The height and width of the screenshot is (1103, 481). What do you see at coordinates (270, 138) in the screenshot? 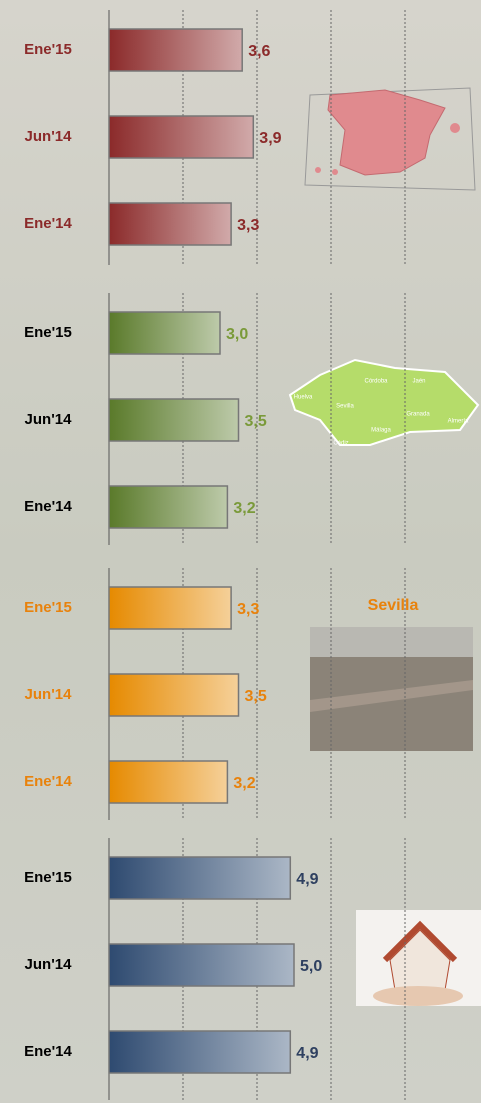
I see `value-label: 3,9` at bounding box center [270, 138].